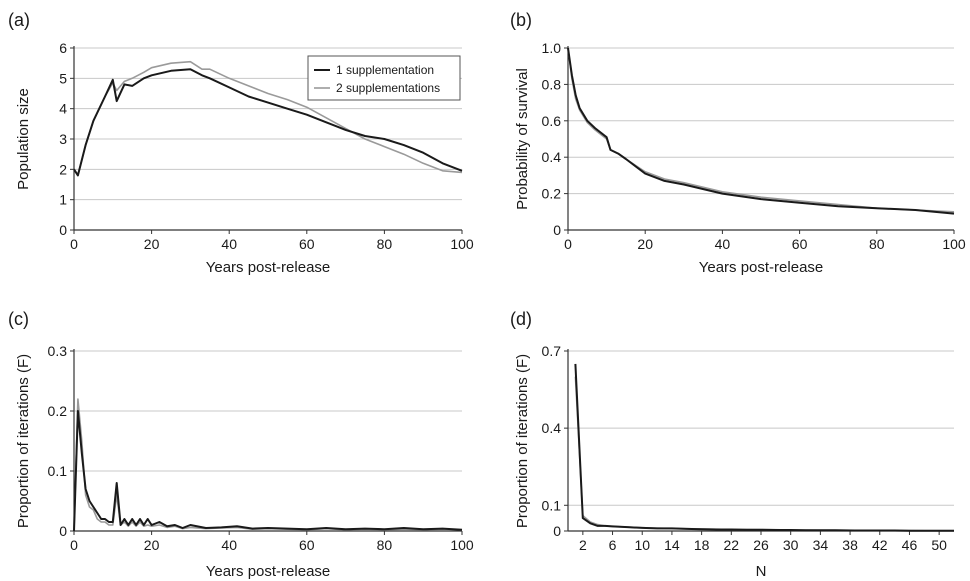  I want to click on panel-letter: (a), so click(19, 20).